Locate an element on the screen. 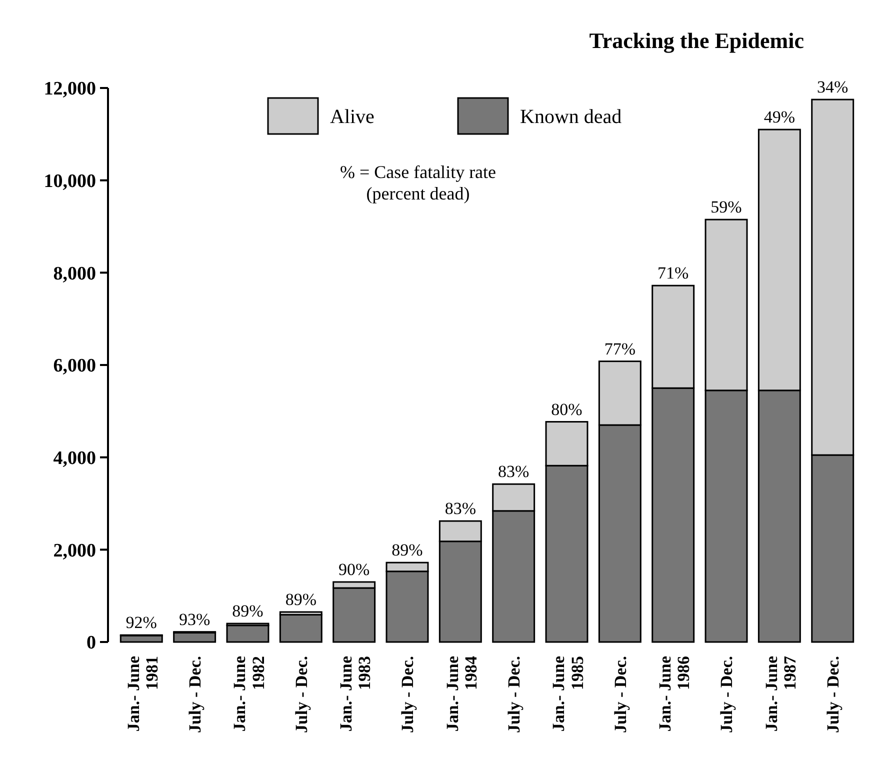  x-tick-label: Jan.- June 1981 is located at coordinates (143, 694).